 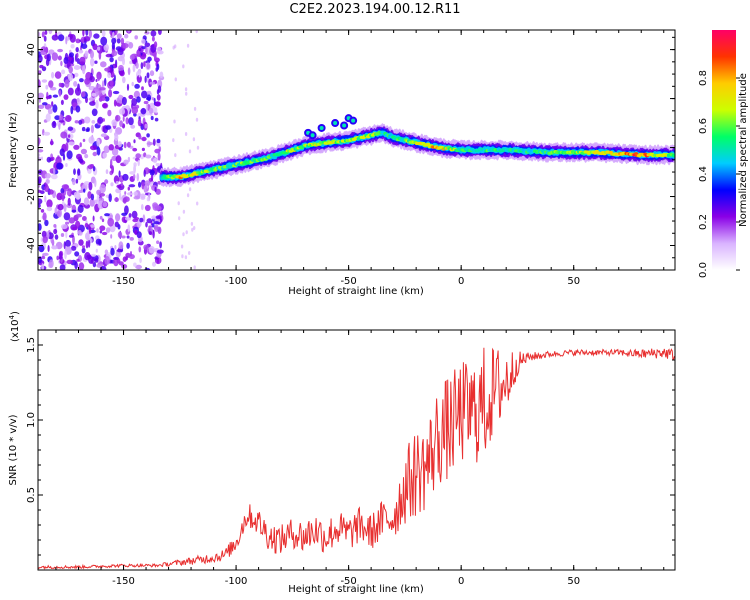 I want to click on colorbar-axis: 0.0 0.2 0.4 0.6 0.8, so click(x=719, y=174).